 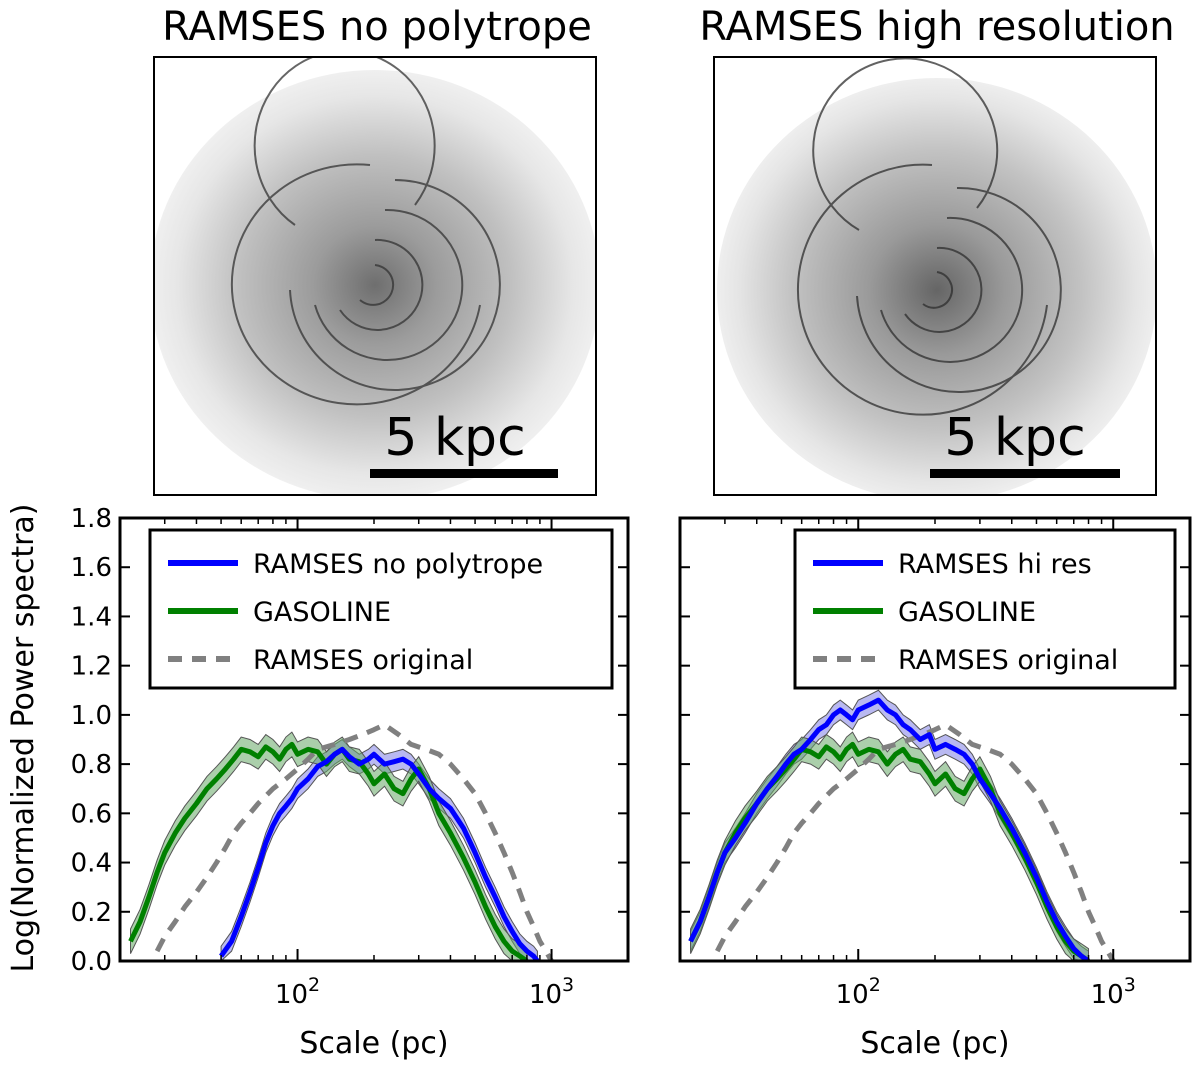 What do you see at coordinates (398, 564) in the screenshot?
I see `legend-label: RAMSES no polytrope` at bounding box center [398, 564].